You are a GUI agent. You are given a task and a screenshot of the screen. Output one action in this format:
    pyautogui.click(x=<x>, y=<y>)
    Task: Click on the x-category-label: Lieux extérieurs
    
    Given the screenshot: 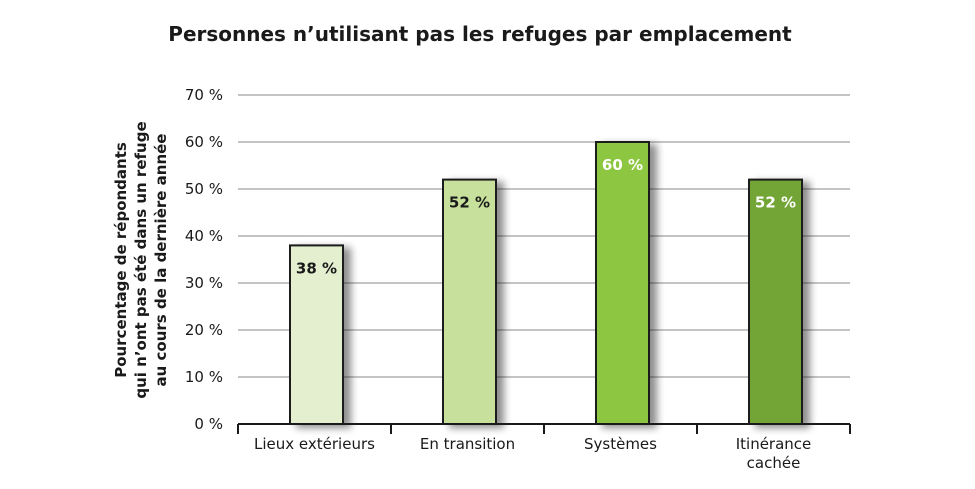 What is the action you would take?
    pyautogui.click(x=314, y=444)
    